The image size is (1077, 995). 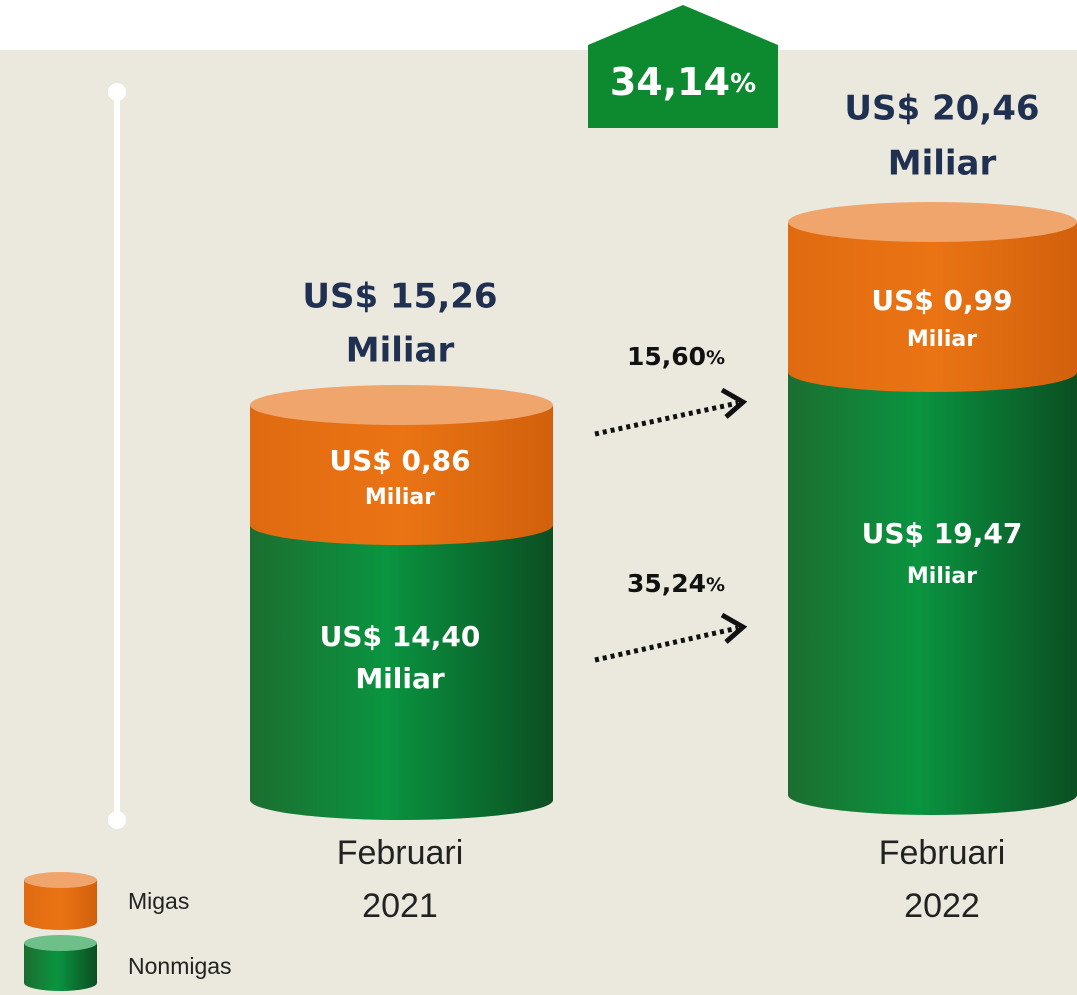 What do you see at coordinates (941, 109) in the screenshot?
I see `total: US$ 20,46` at bounding box center [941, 109].